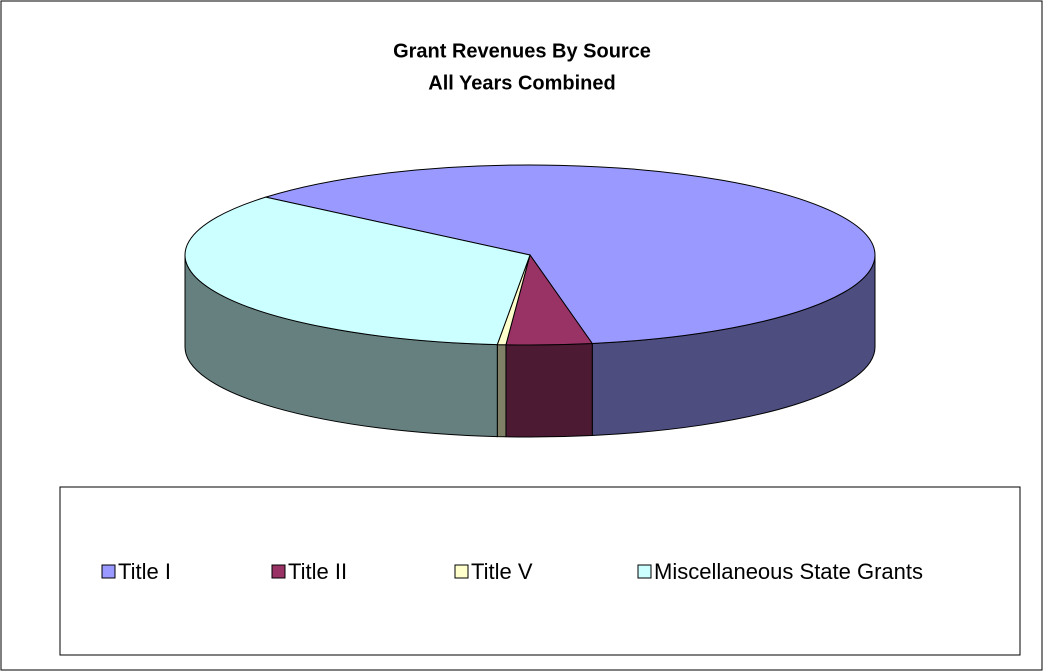  Describe the element at coordinates (144, 571) in the screenshot. I see `legend-label: Title I` at that location.